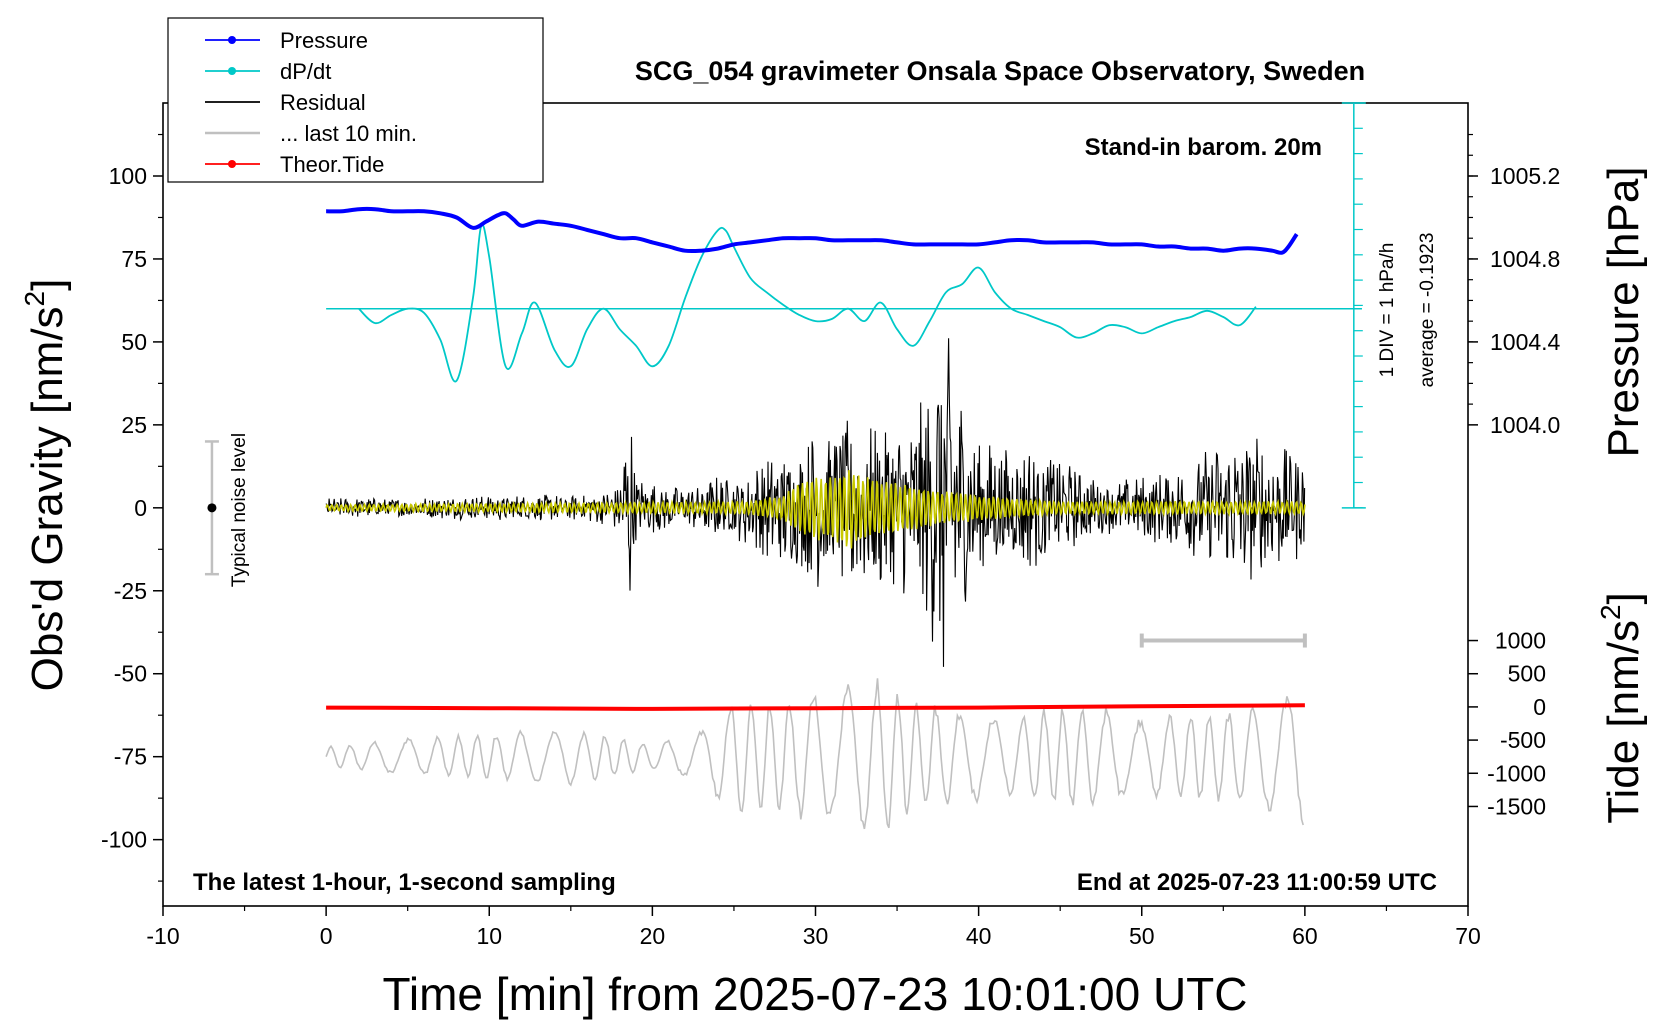  Describe the element at coordinates (1523, 740) in the screenshot. I see `tide-tick-label: -500` at that location.